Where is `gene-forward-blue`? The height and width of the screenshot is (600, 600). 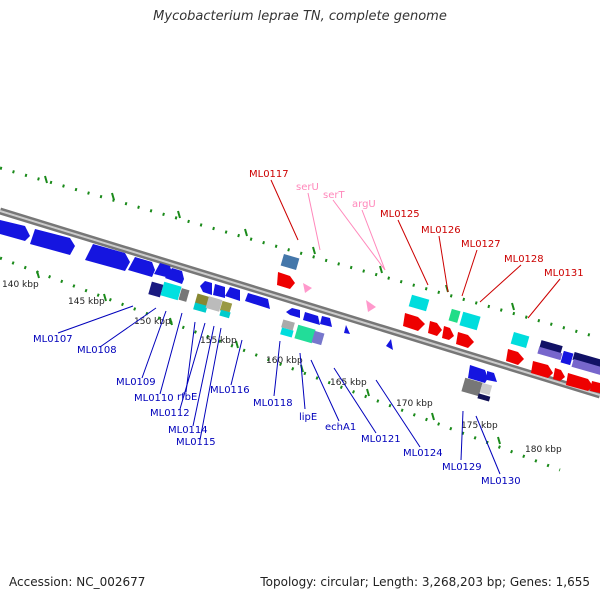
gene-forward-blue is located at coordinates (567, 358).